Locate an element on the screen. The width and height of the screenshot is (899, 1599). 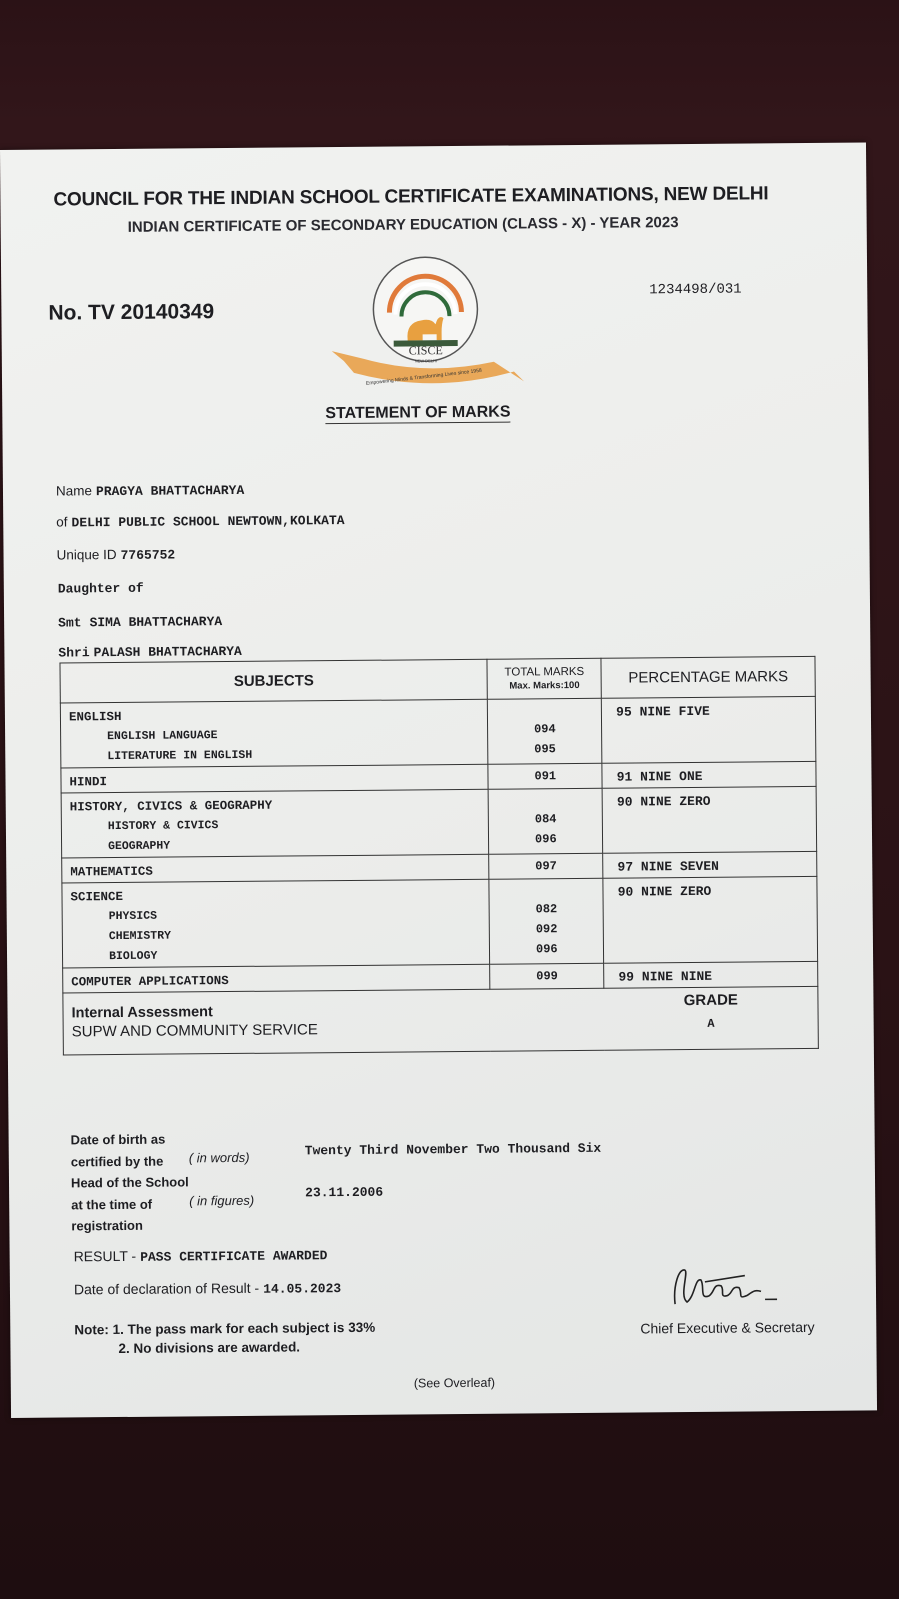
dob-figures: 23.11.2006 is located at coordinates (344, 1192).